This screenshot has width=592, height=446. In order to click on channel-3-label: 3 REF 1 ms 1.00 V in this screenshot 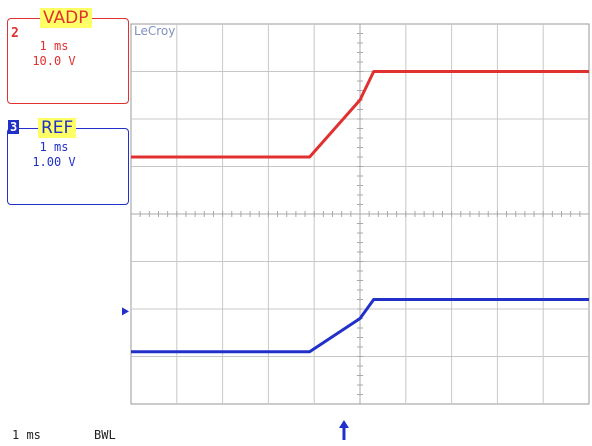, I will do `click(68, 161)`.